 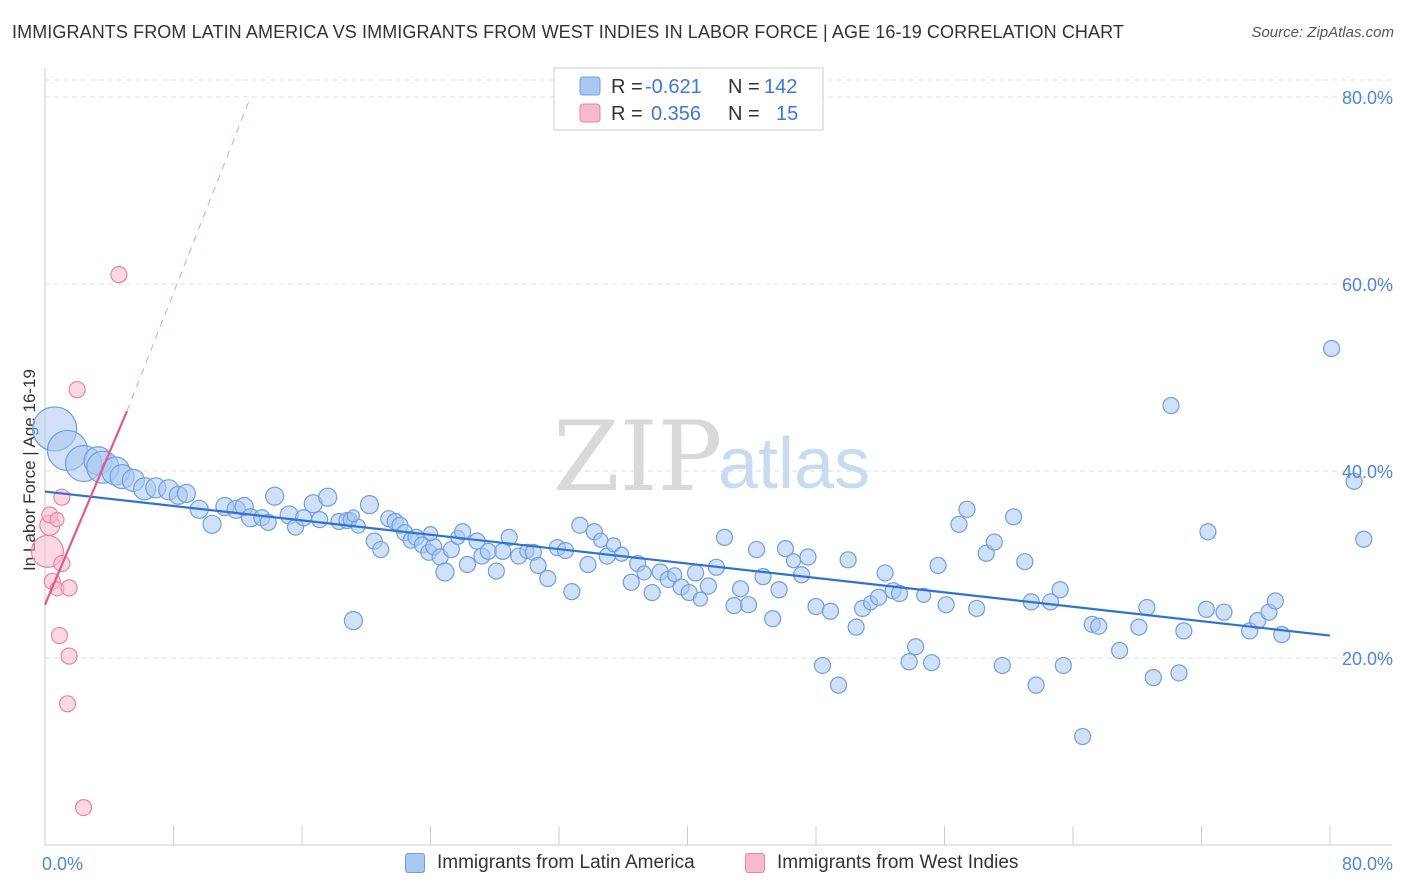 I want to click on legend-r-label-west-indies: R =, so click(x=627, y=114).